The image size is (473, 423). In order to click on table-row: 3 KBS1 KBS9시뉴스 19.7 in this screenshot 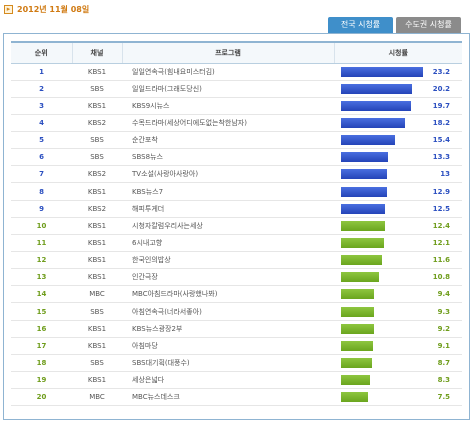, I will do `click(236, 106)`.